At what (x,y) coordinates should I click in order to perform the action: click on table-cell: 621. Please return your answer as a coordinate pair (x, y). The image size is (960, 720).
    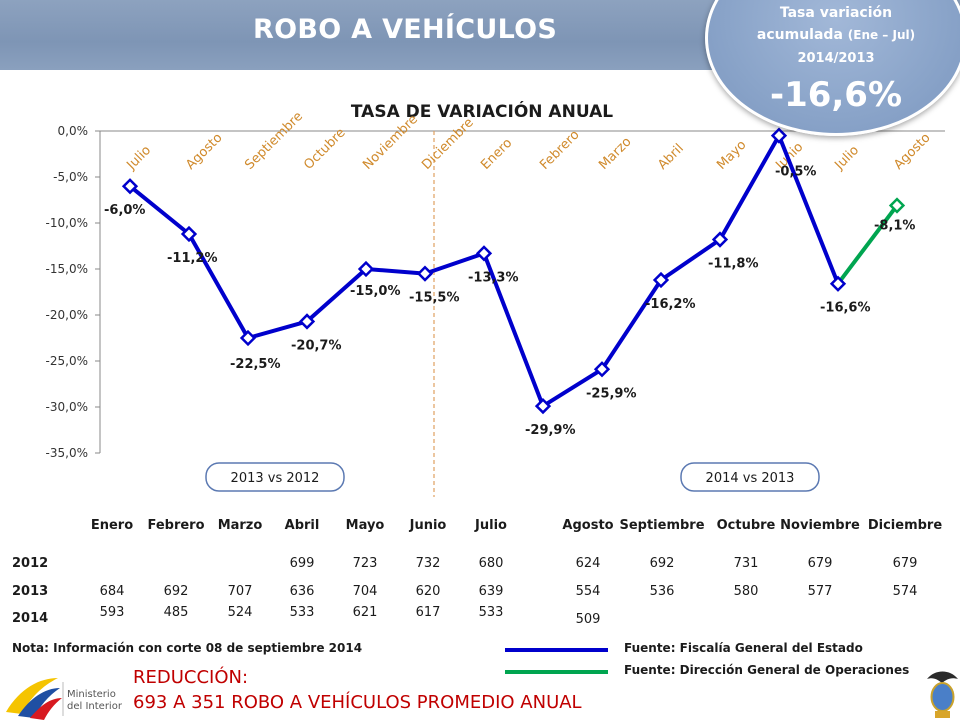
    Looking at the image, I should click on (365, 612).